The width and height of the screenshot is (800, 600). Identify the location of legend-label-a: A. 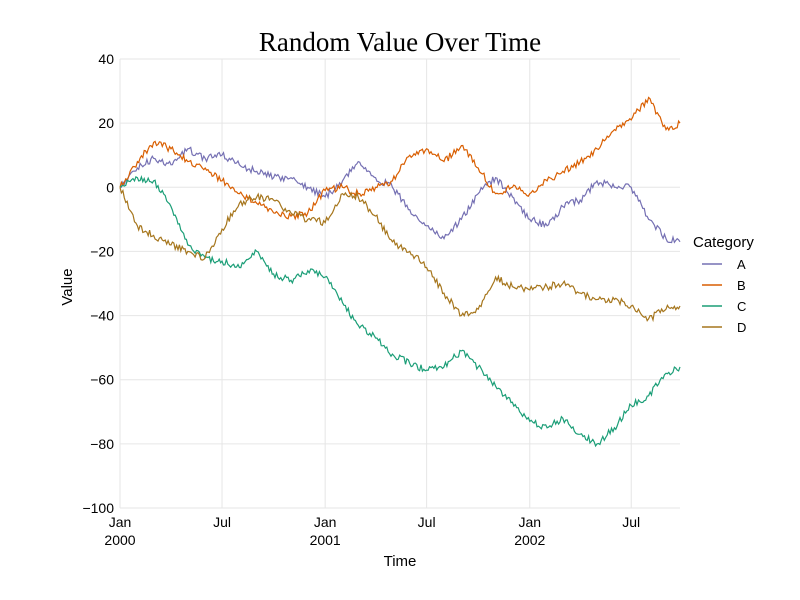
(741, 264).